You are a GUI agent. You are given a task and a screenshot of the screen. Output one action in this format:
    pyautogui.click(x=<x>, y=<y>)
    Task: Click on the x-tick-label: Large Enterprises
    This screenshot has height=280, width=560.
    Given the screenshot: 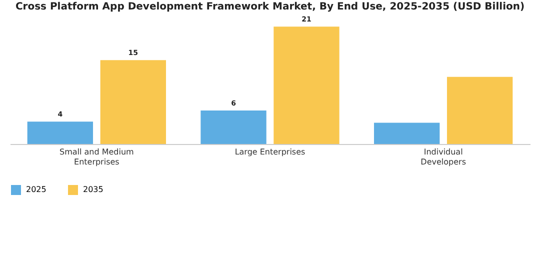 What is the action you would take?
    pyautogui.click(x=270, y=152)
    